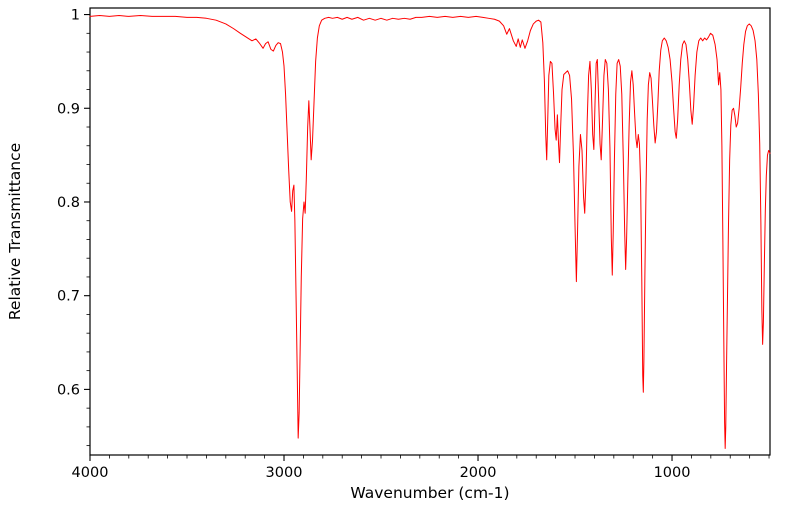 The width and height of the screenshot is (799, 516). What do you see at coordinates (284, 473) in the screenshot?
I see `x-tick-label: 3000` at bounding box center [284, 473].